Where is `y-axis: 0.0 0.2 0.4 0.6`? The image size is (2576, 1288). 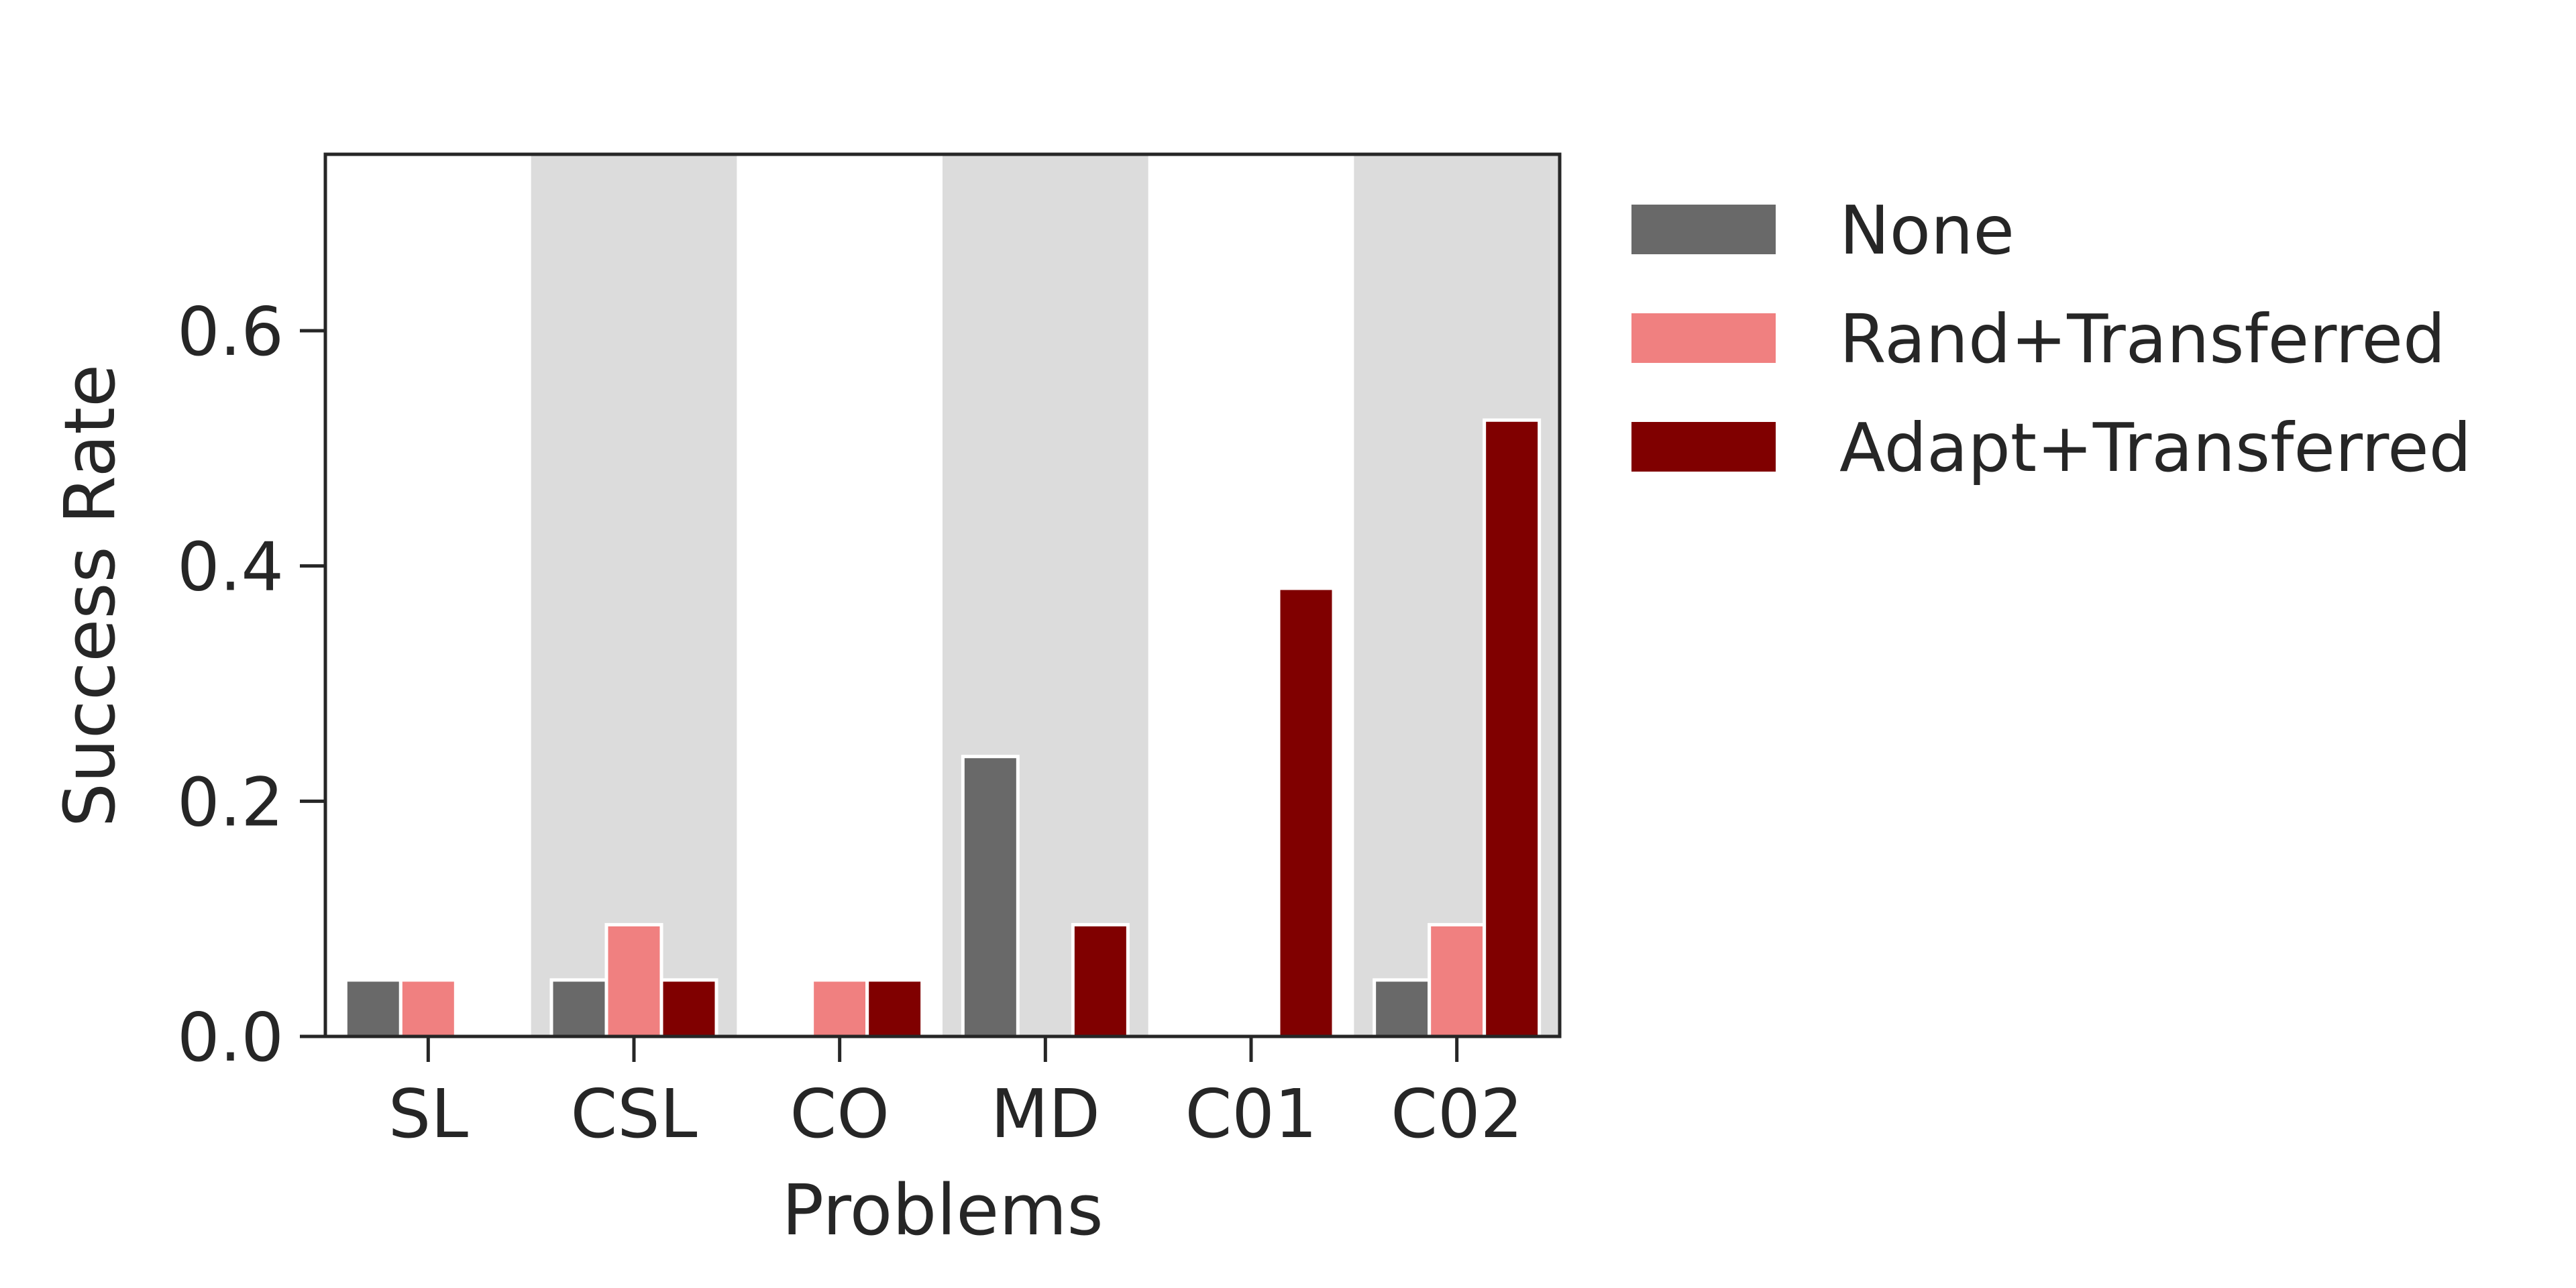
y-axis: 0.0 0.2 0.4 0.6 is located at coordinates (251, 684).